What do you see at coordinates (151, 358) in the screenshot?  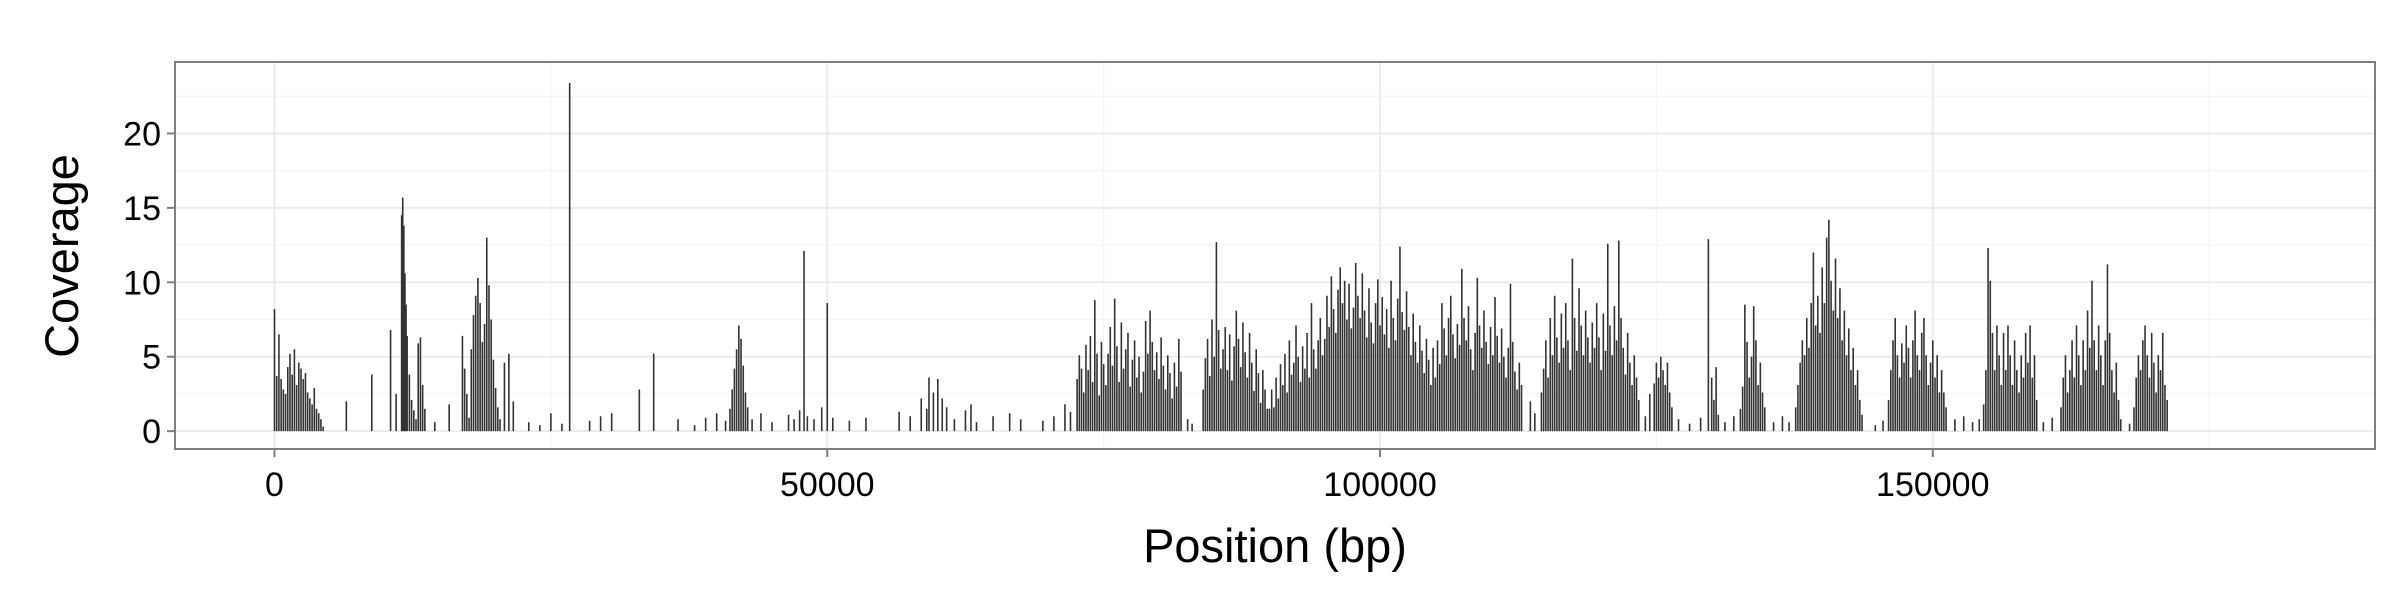 I see `y-tick-label: 5` at bounding box center [151, 358].